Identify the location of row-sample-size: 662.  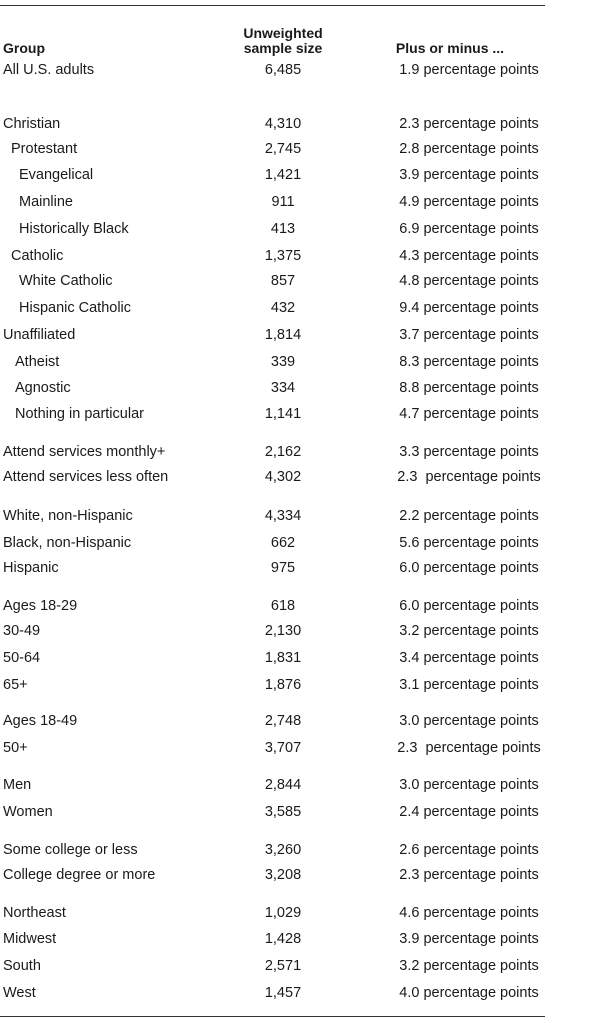
(283, 543).